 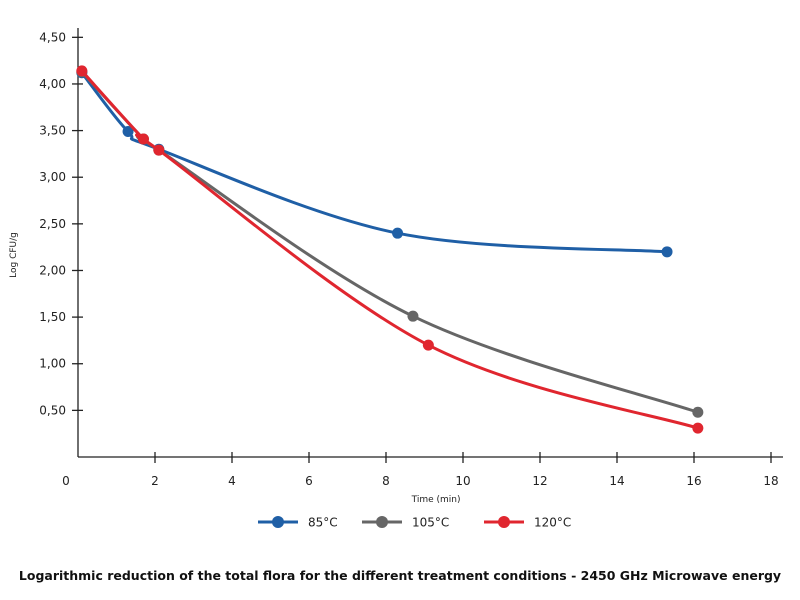 I want to click on x-tick-label: 18, so click(x=770, y=481).